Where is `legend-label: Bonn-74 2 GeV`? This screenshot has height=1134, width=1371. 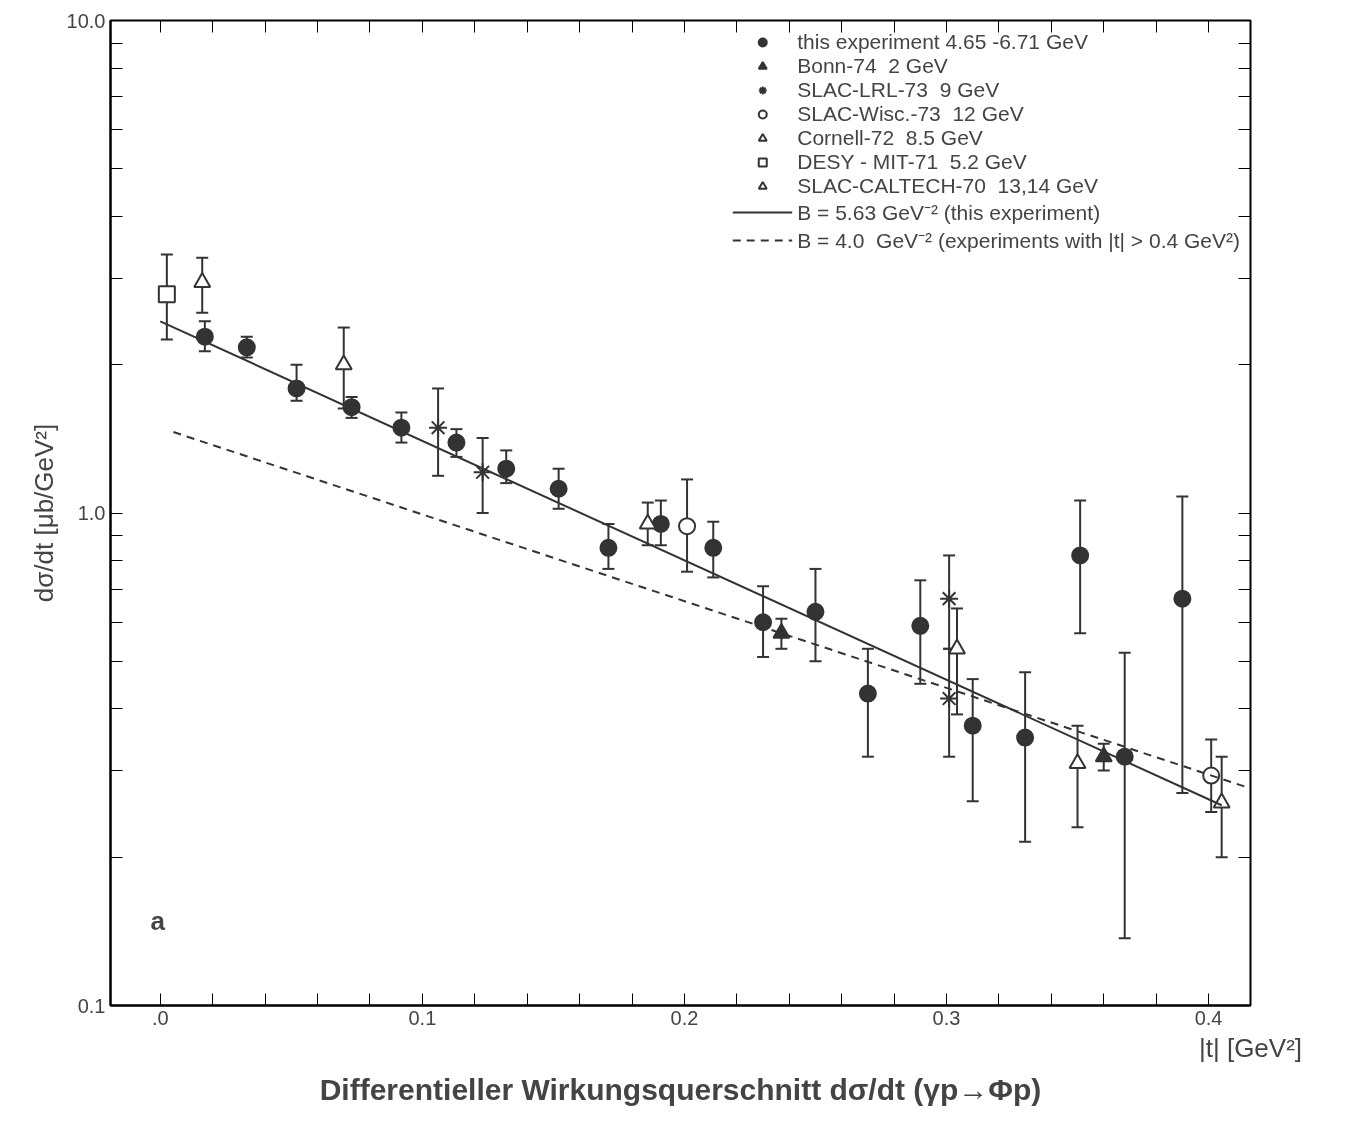 legend-label: Bonn-74 2 GeV is located at coordinates (872, 66).